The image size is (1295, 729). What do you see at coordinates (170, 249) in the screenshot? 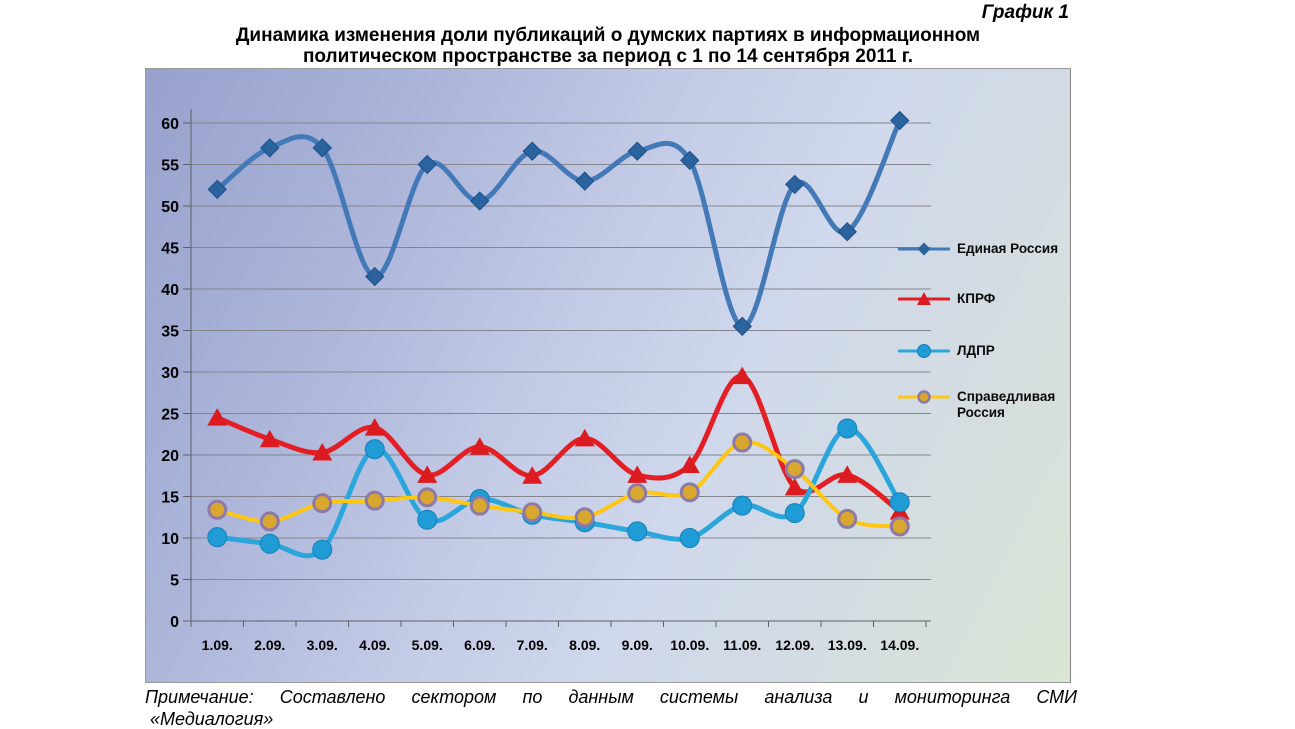
I see `y-tick-label: 45` at bounding box center [170, 249].